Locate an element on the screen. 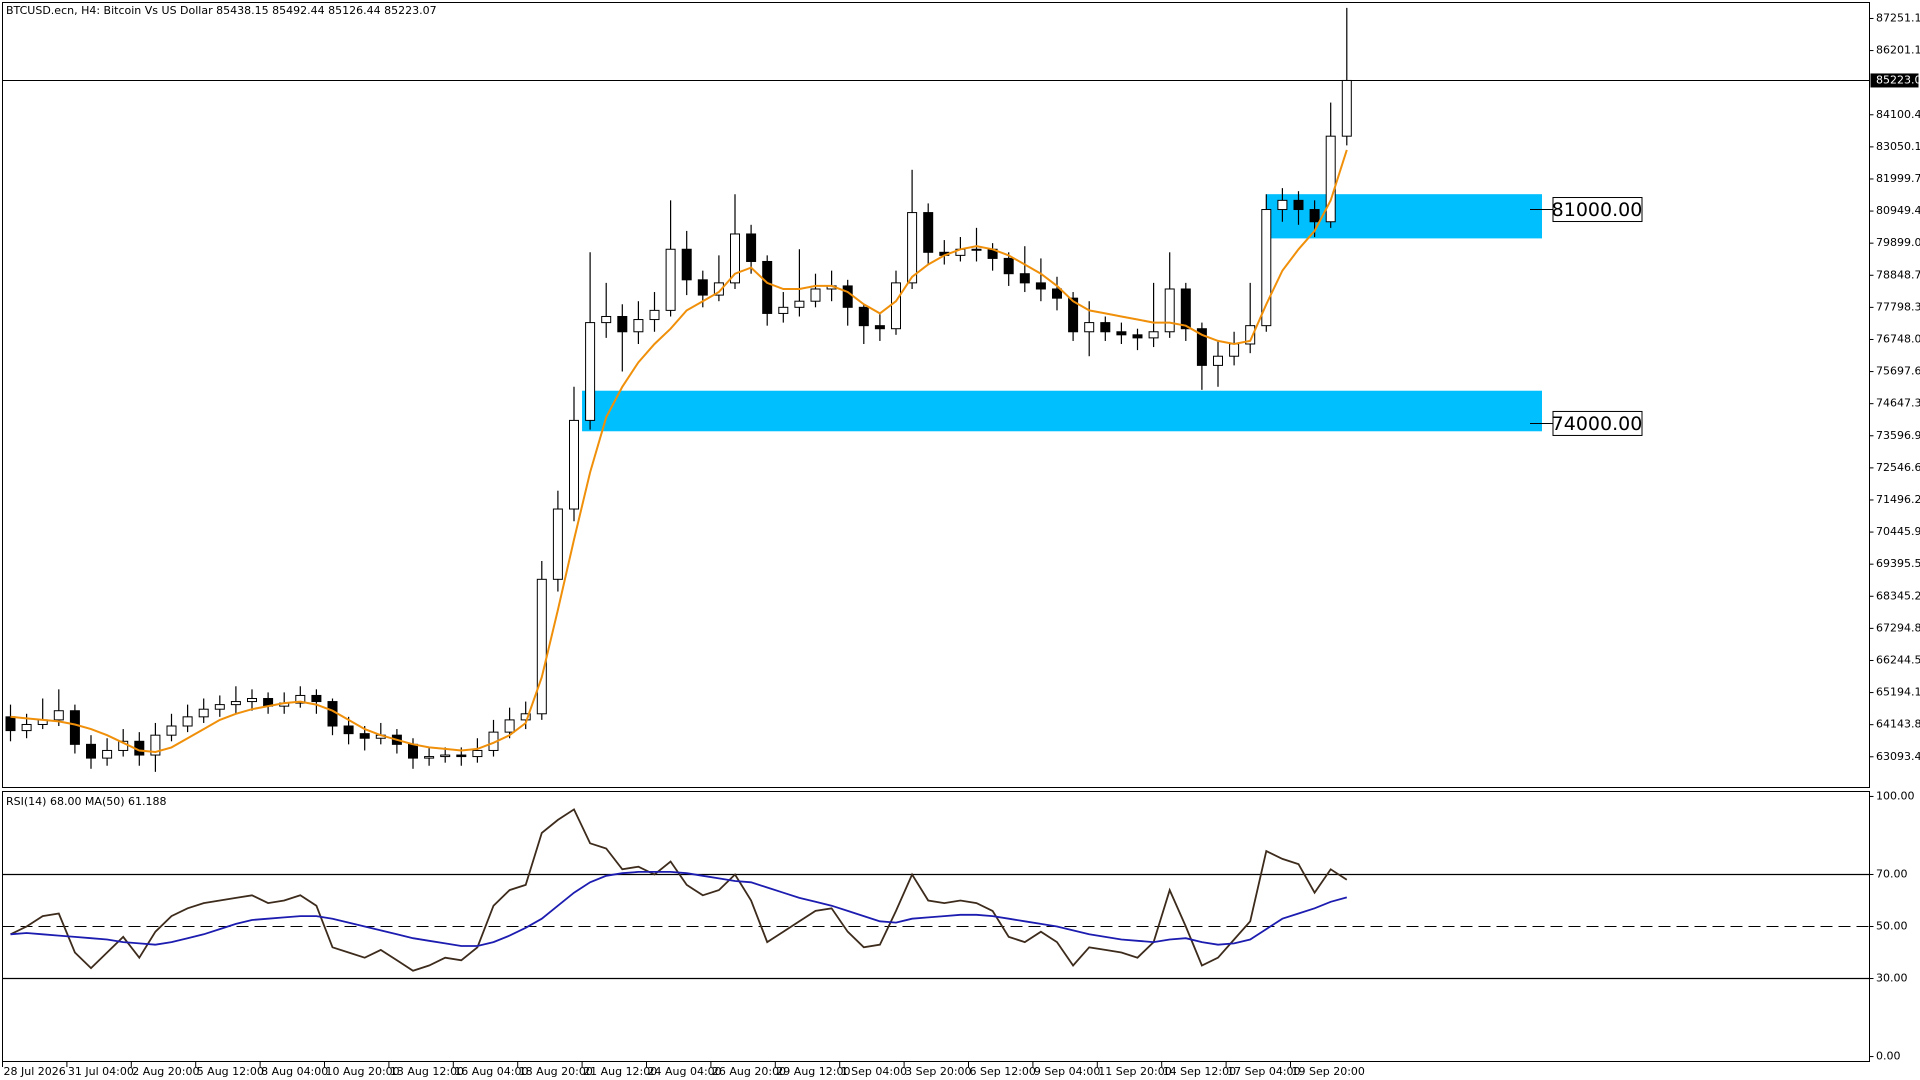 The height and width of the screenshot is (1080, 1920). y-tick-label: 30.00 is located at coordinates (1892, 978).